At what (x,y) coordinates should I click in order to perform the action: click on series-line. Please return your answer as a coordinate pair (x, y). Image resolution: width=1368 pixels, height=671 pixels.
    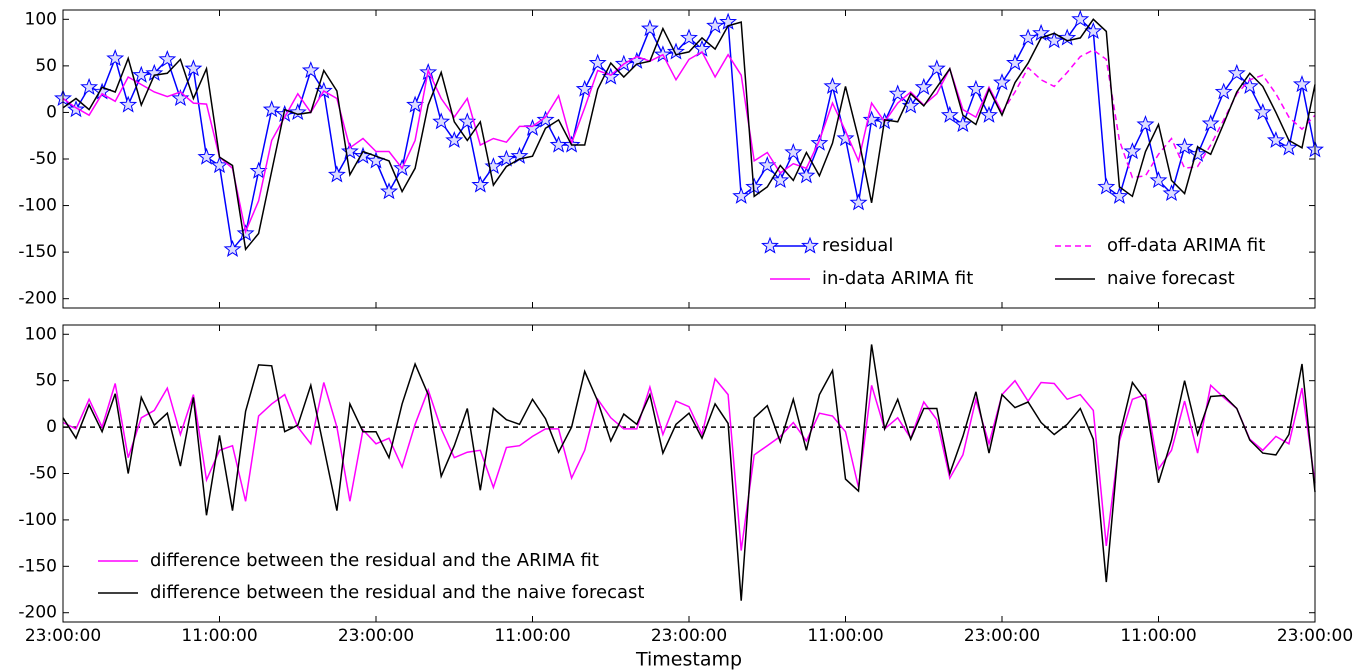
    Looking at the image, I should click on (1158, 114).